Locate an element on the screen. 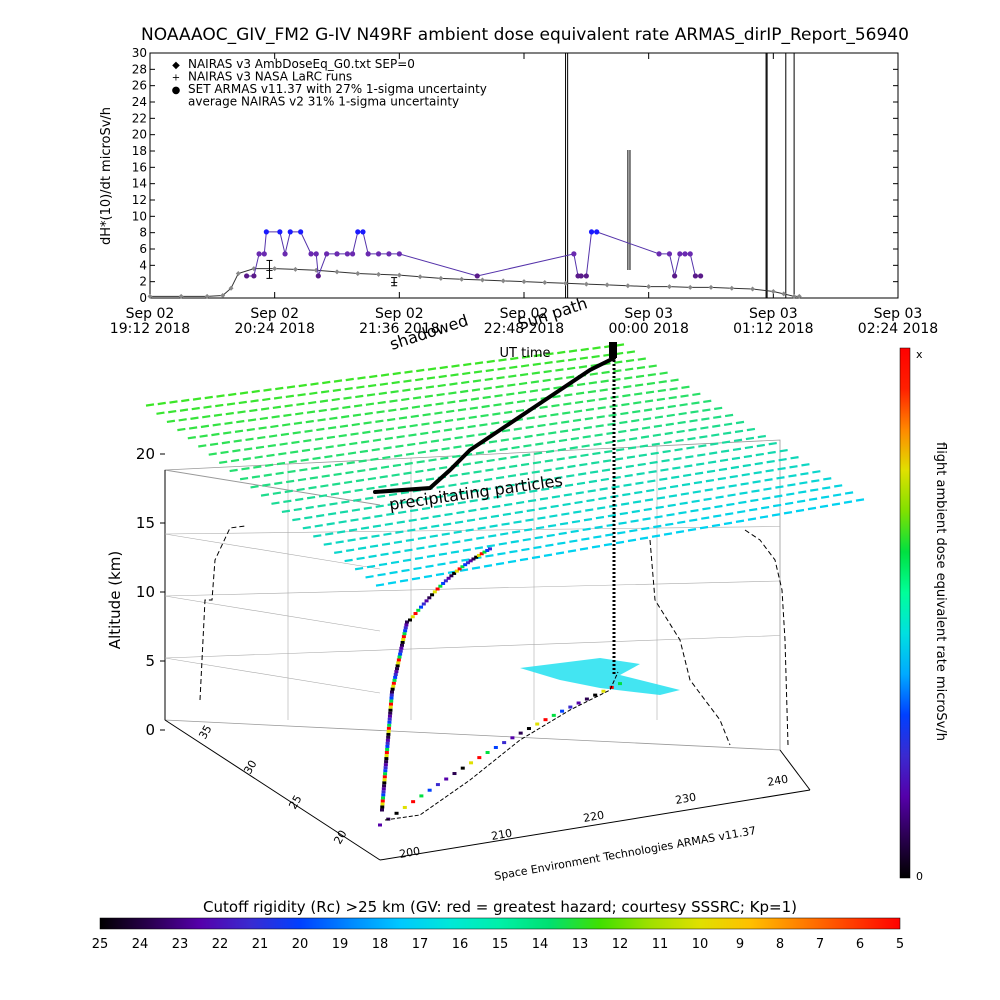 Image resolution: width=1000 pixels, height=1000 pixels. cutoff-tick-label: 12 is located at coordinates (620, 944).